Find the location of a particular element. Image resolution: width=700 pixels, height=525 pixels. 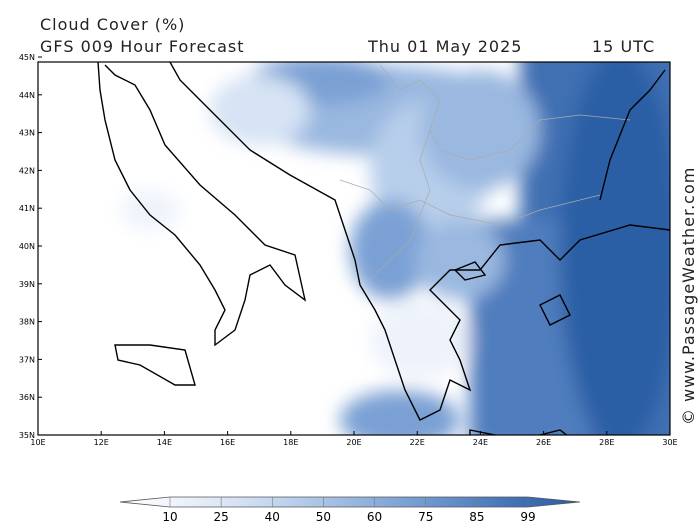

lat-label: 43N is located at coordinates (27, 133).